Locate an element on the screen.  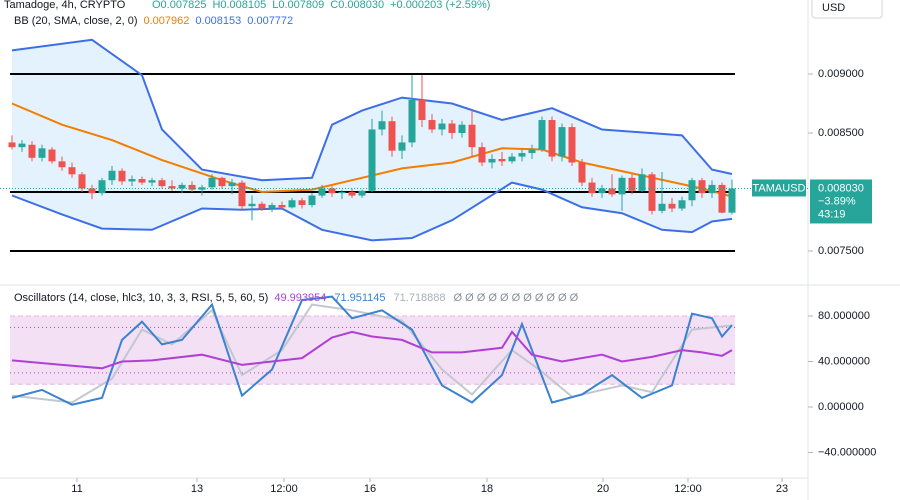
y-tick-label: 0.007500 is located at coordinates (841, 251).